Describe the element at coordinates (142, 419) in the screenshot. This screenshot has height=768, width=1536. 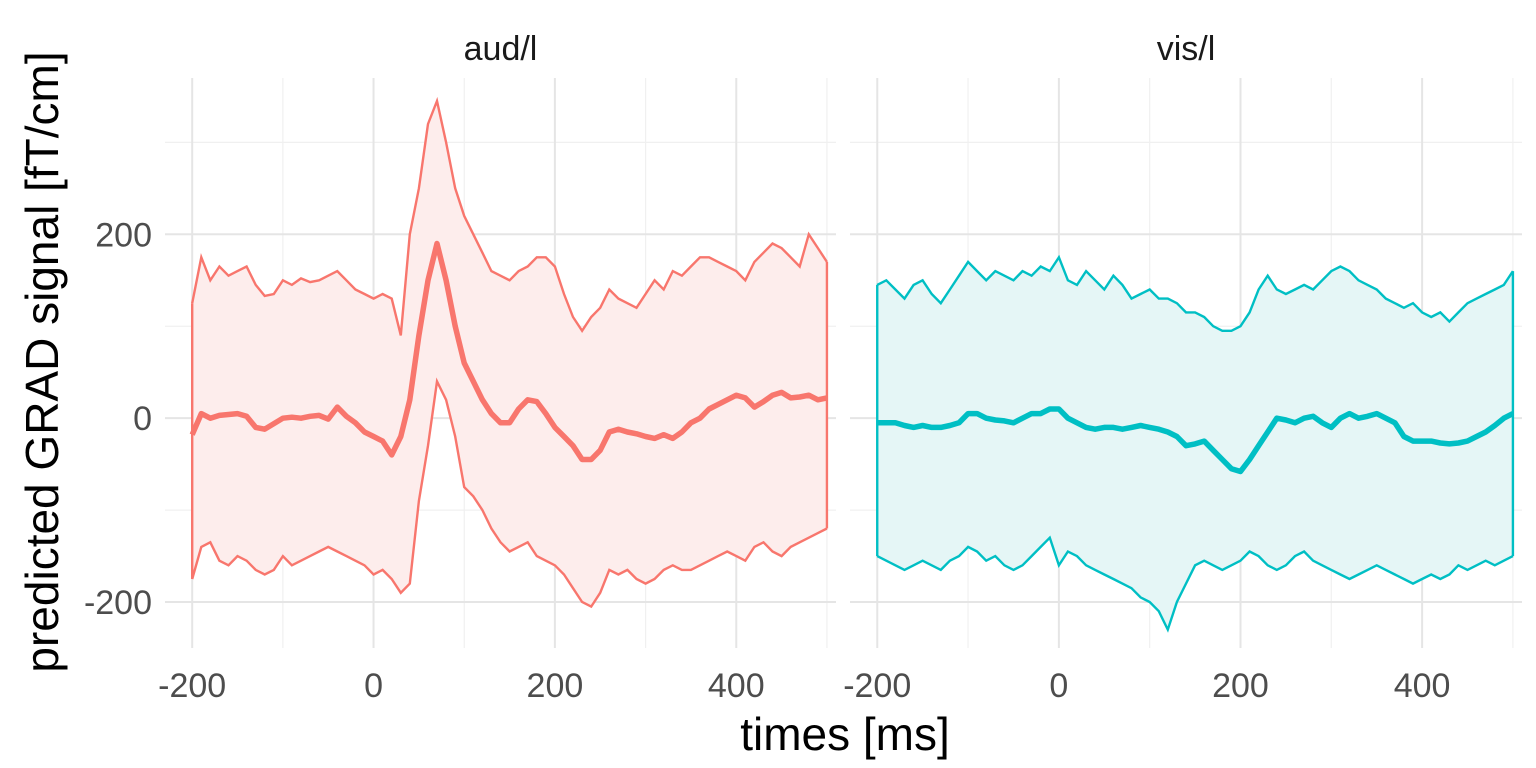
I see `y-tick-label: 0` at that location.